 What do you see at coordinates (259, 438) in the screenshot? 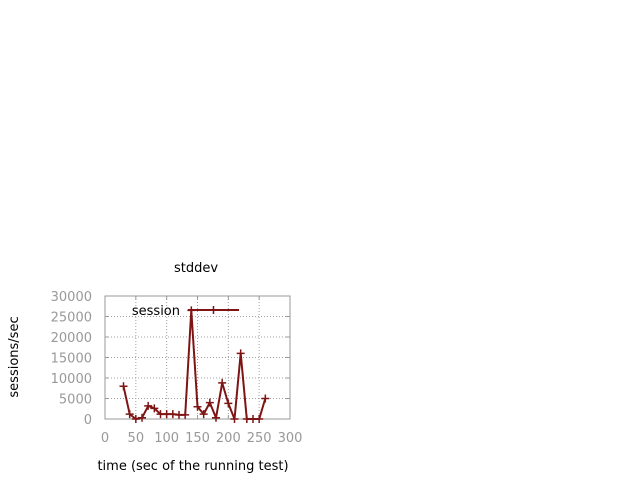
I see `x-tick-label: 250` at bounding box center [259, 438].